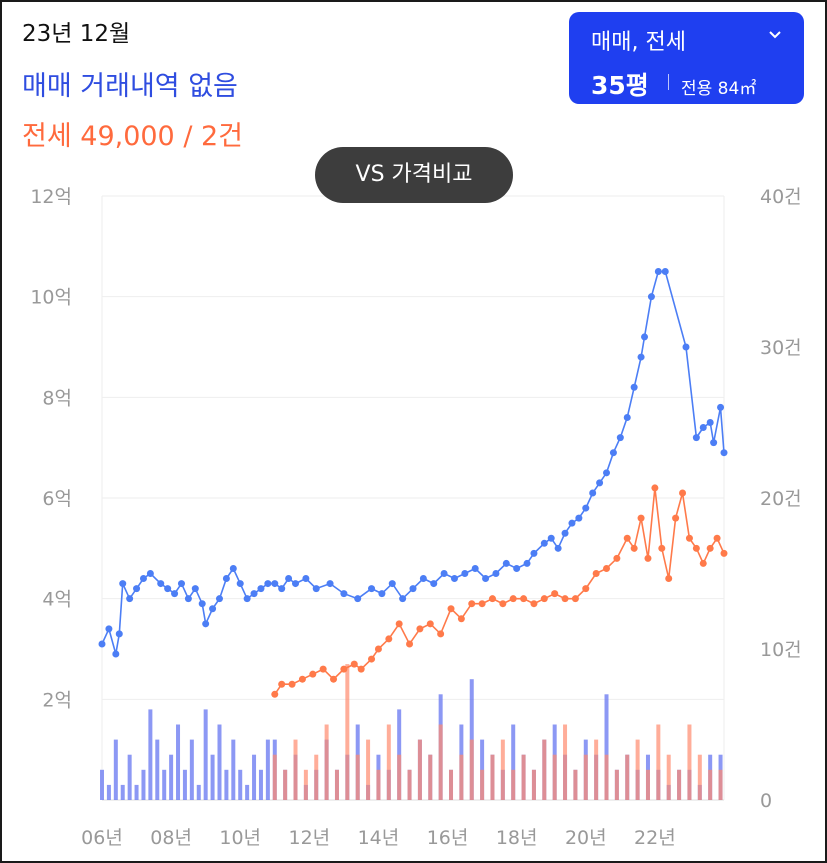  I want to click on y-right-tick-label: 40건, so click(781, 197).